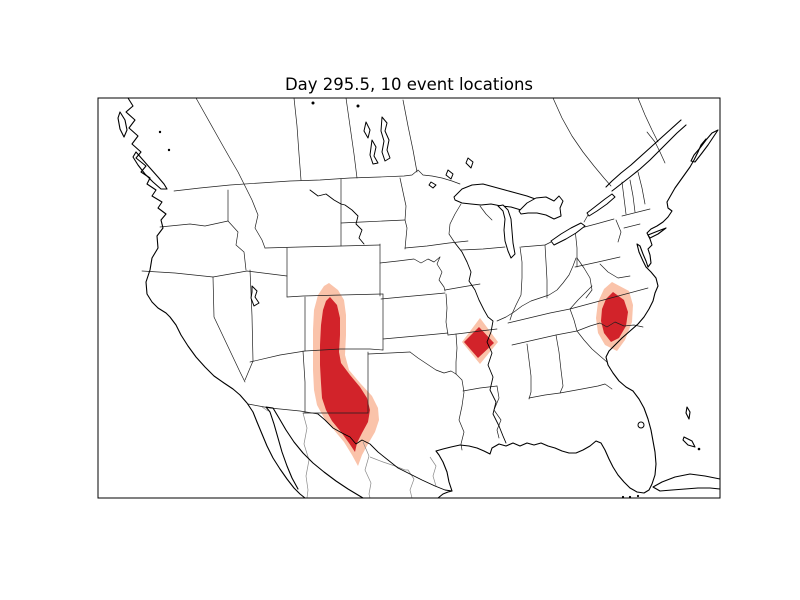 Image resolution: width=800 pixels, height=600 pixels. What do you see at coordinates (150, 170) in the screenshot?
I see `vancouver-island` at bounding box center [150, 170].